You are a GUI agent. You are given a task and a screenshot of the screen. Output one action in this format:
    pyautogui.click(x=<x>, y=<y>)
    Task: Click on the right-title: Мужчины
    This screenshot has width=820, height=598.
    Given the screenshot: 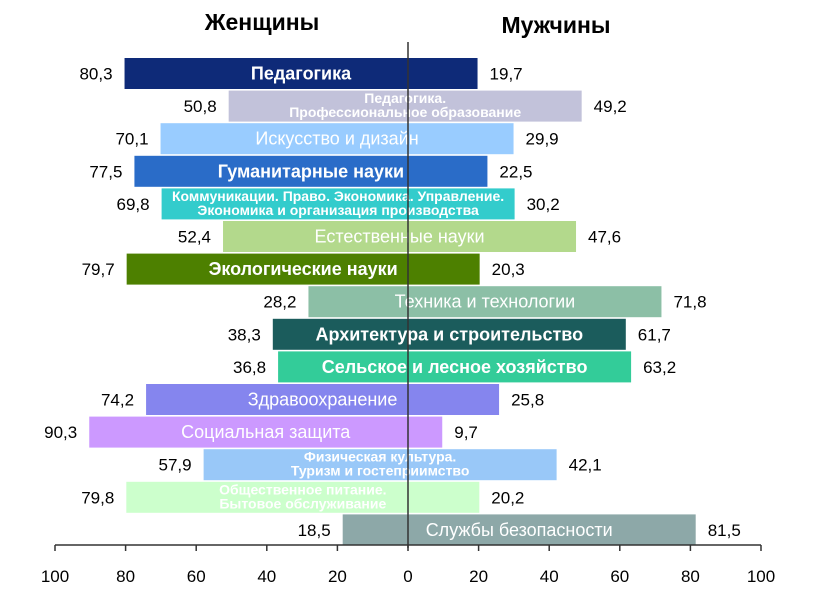 What is the action you would take?
    pyautogui.click(x=556, y=25)
    